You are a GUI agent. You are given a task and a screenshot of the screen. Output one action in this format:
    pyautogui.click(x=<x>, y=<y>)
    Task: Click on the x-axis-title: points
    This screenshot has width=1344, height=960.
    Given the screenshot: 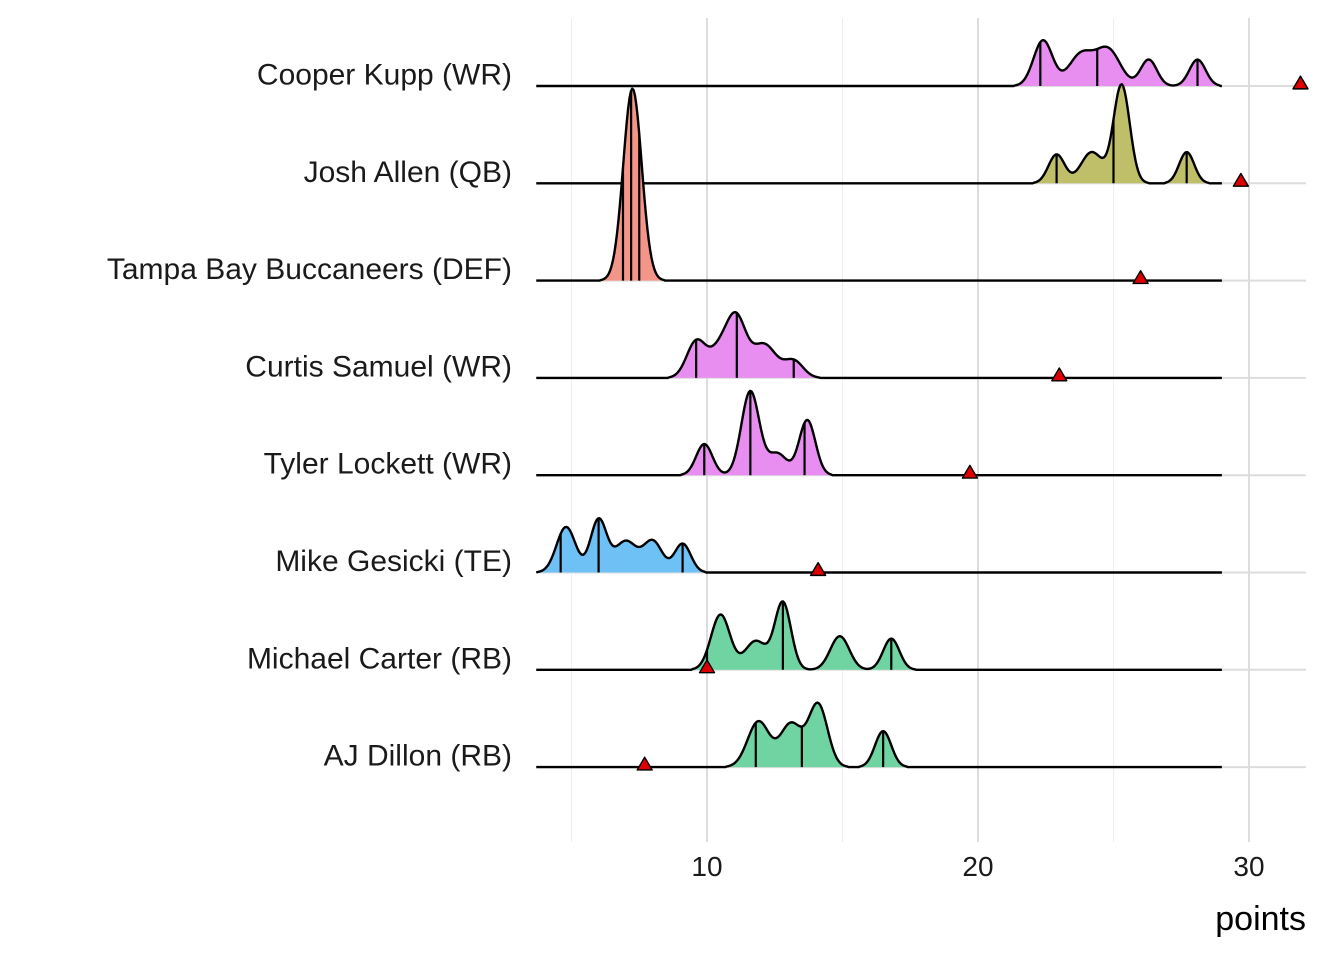 What is the action you would take?
    pyautogui.click(x=1260, y=919)
    